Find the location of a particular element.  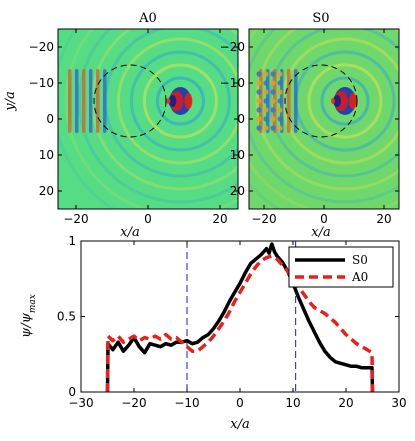

profile-ylabel-sub: max is located at coordinates (33, 303).